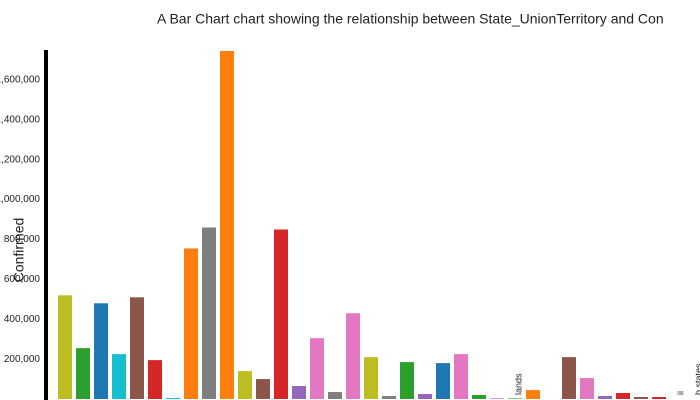 The width and height of the screenshot is (700, 400). I want to click on y-tick-label: 400,000, so click(22, 319).